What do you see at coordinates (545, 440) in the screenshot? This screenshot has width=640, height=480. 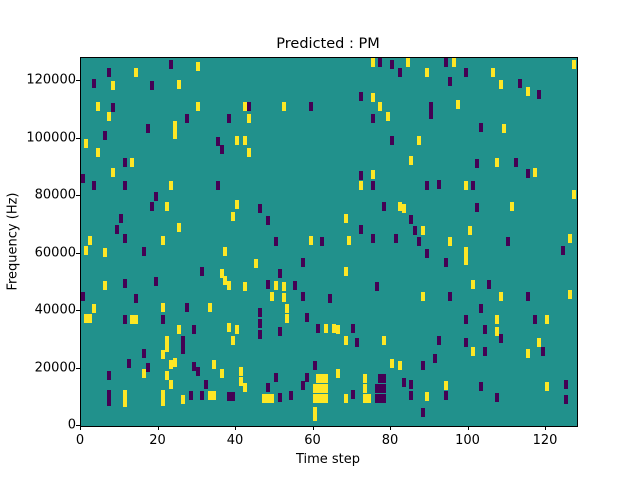 I see `x-tick-label: 120` at bounding box center [545, 440].